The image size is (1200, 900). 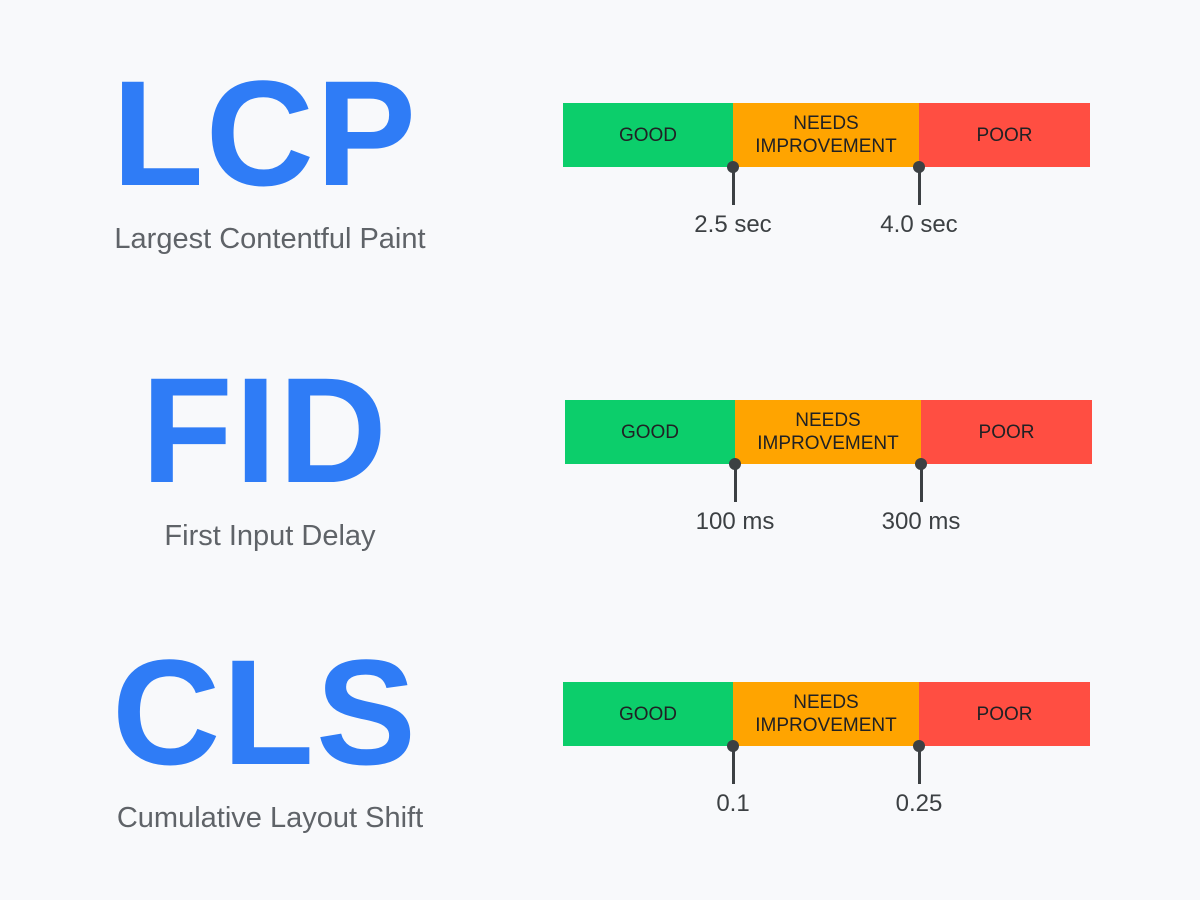 What do you see at coordinates (270, 818) in the screenshot?
I see `metric-full-name: Cumulative Layout Shift` at bounding box center [270, 818].